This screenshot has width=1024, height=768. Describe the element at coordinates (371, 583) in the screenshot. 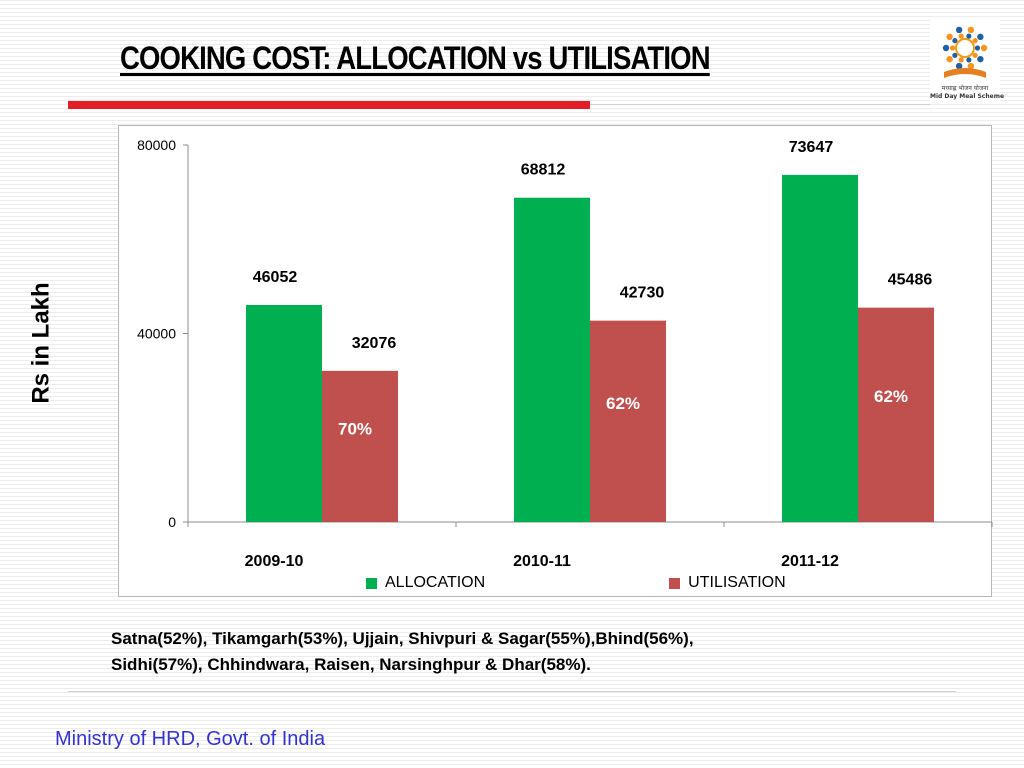

I see `legend-swatch-allocation` at that location.